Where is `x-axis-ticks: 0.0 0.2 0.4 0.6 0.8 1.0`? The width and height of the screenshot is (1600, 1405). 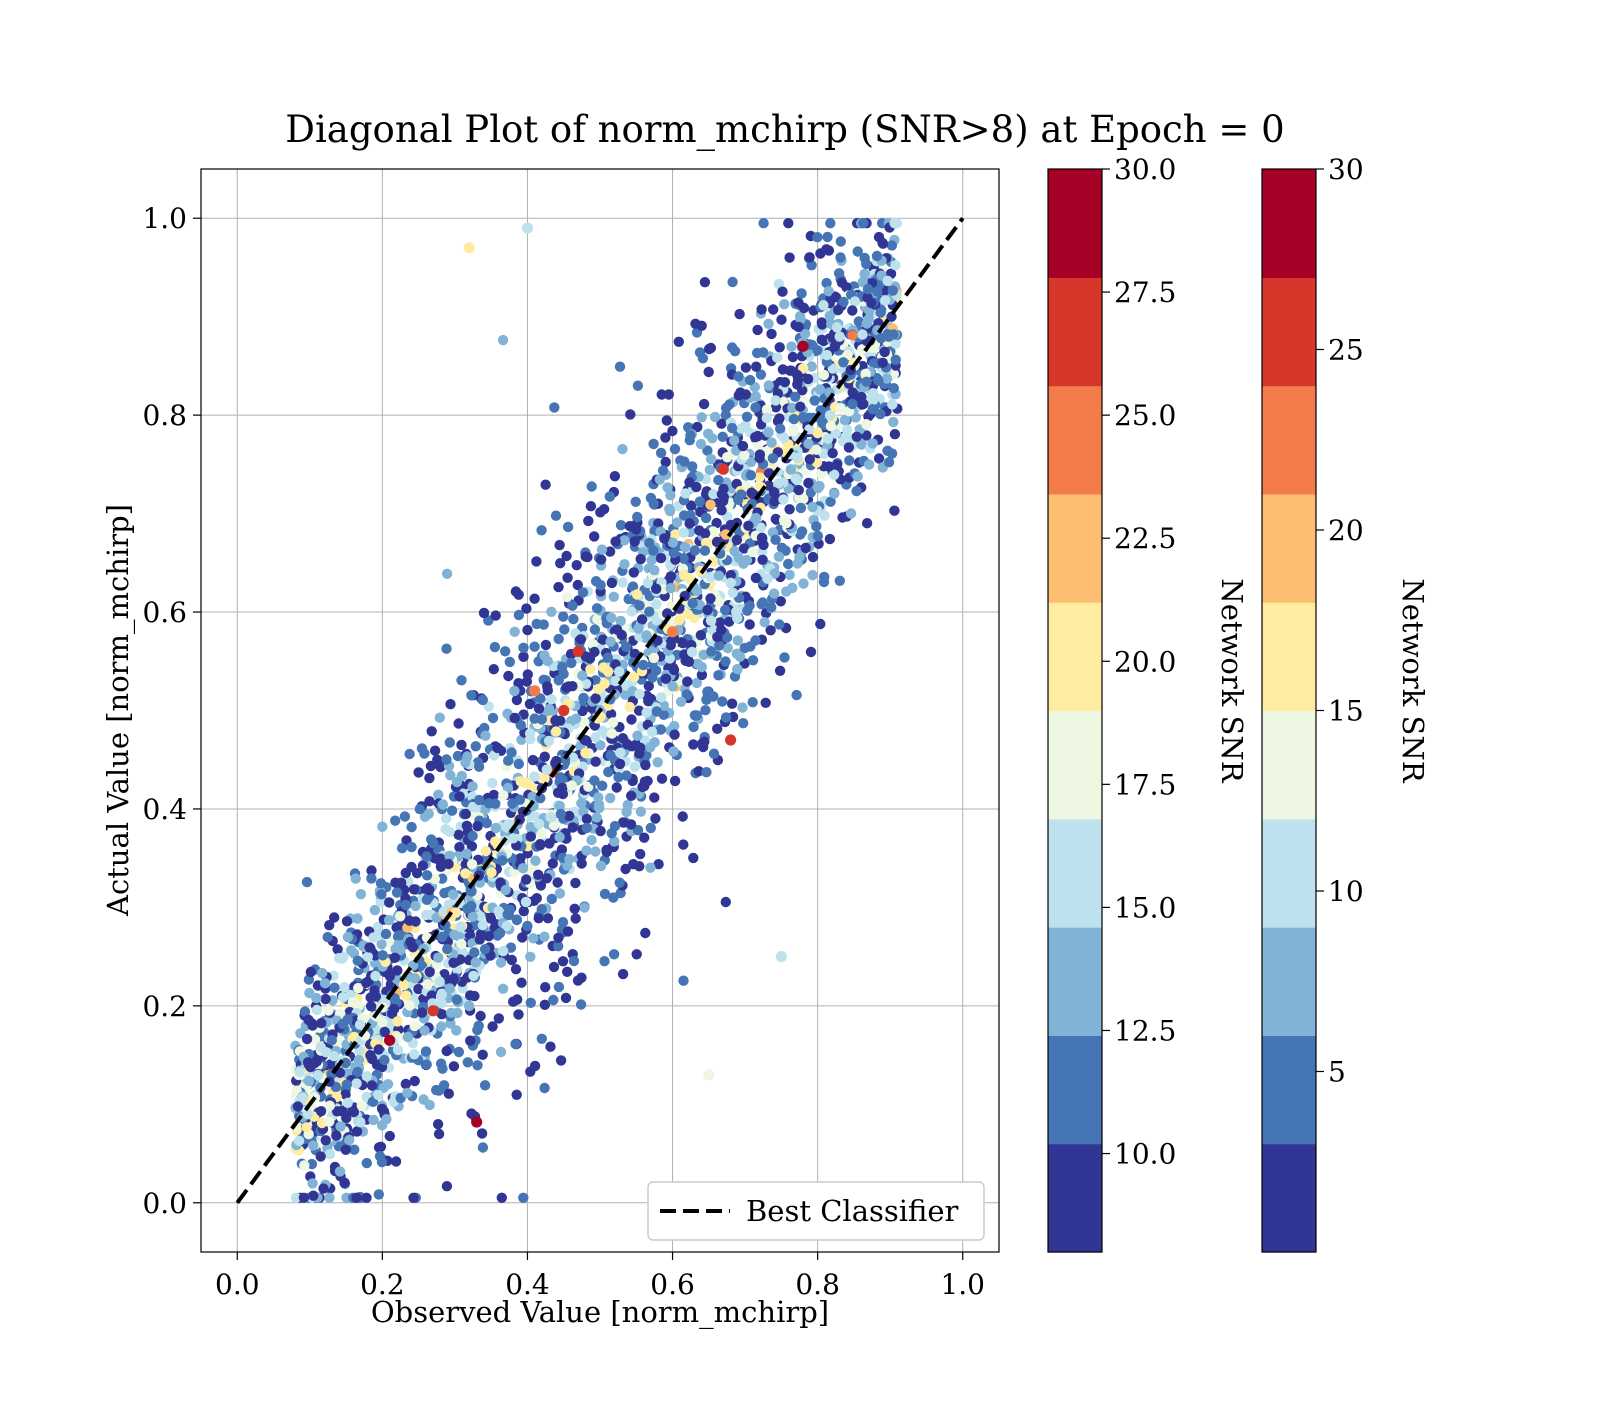
x-axis-ticks: 0.0 0.2 0.4 0.6 0.8 1.0 is located at coordinates (600, 1276).